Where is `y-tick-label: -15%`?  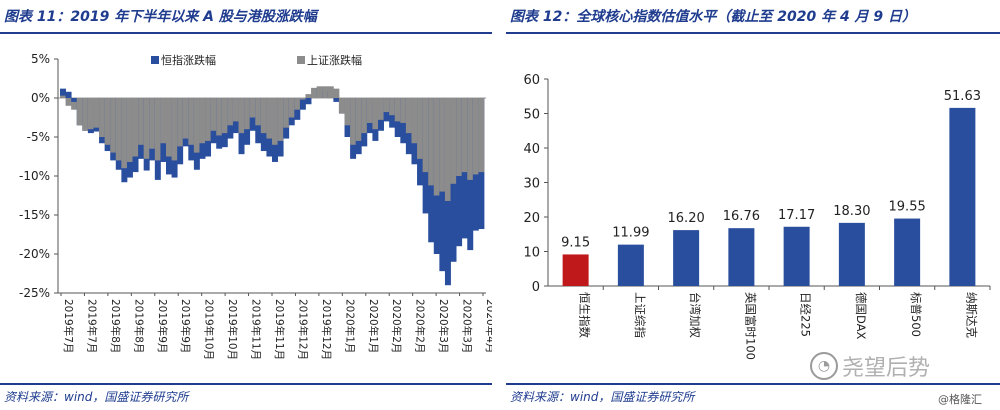
y-tick-label: -15% is located at coordinates (34, 215).